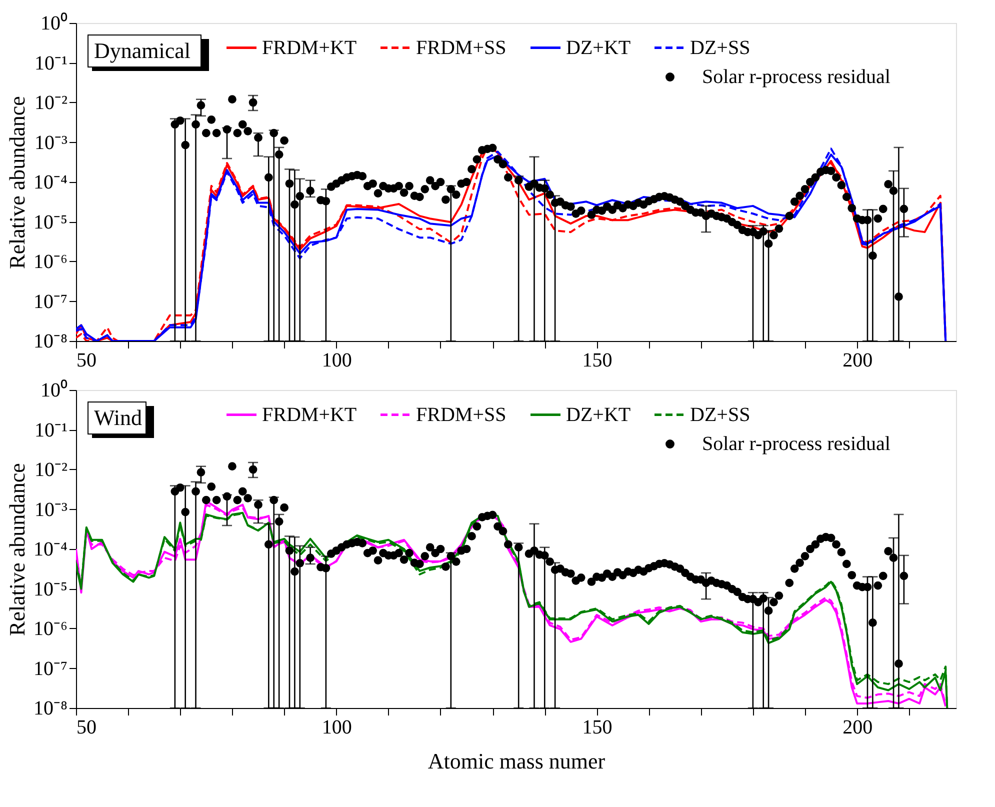 This screenshot has width=995, height=807. Describe the element at coordinates (517, 761) in the screenshot. I see `x-axis-title: Atomic mass numer` at that location.